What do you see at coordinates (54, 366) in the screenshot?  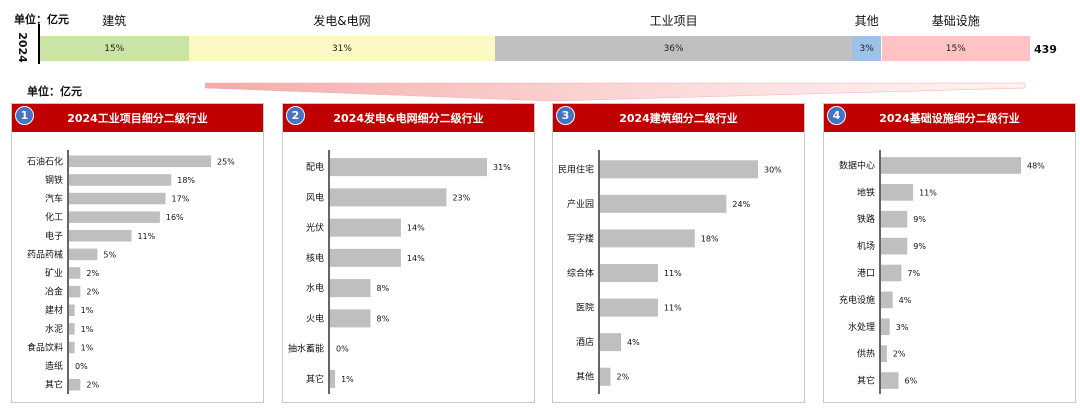 I see `category-label: 造纸` at bounding box center [54, 366].